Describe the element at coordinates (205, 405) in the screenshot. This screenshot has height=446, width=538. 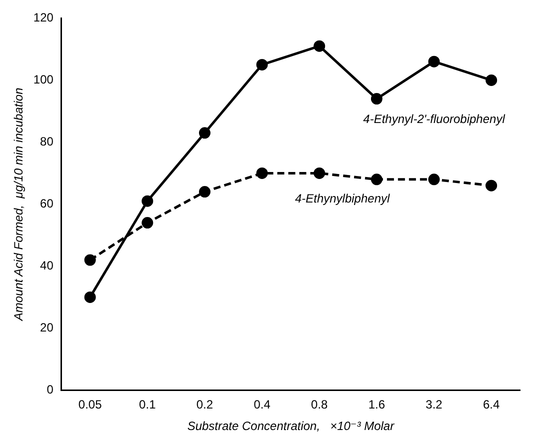
I see `x-tick-label: 0.2` at that location.